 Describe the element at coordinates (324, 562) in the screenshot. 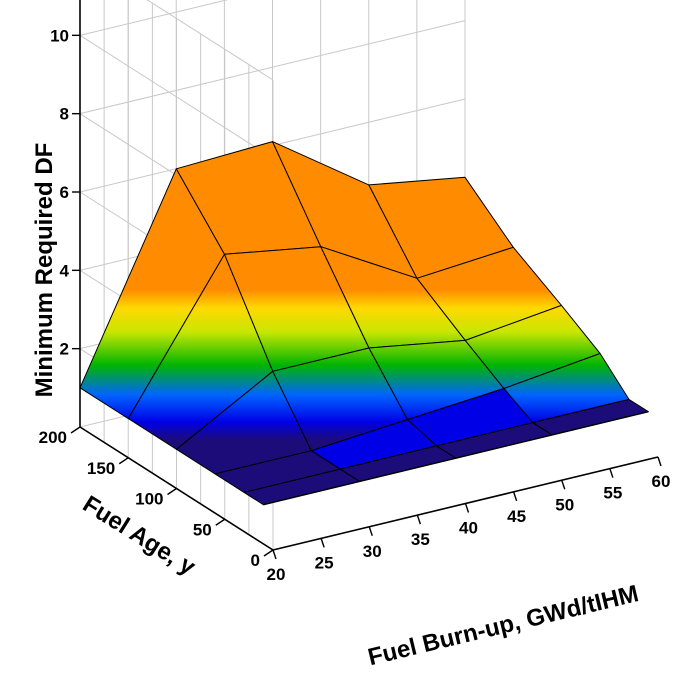

I see `x-tick-label: 25` at that location.